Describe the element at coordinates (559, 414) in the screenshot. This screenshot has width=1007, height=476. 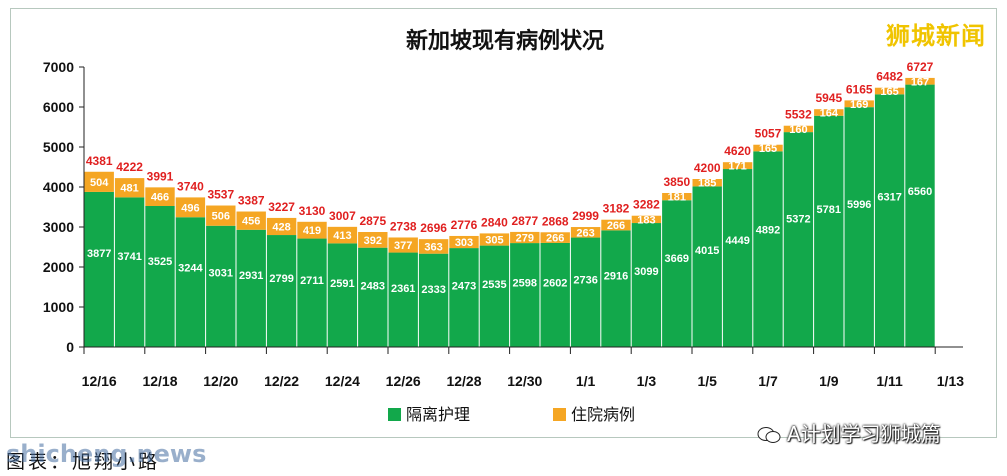
I see `legend-swatch-hospital` at that location.